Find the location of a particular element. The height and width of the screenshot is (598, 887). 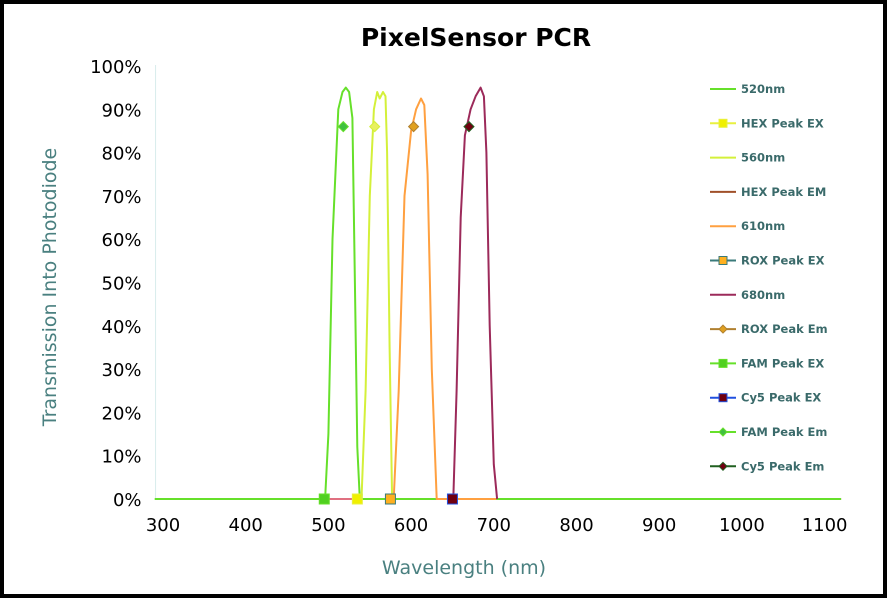

x-tick-label: 400 is located at coordinates (246, 525).